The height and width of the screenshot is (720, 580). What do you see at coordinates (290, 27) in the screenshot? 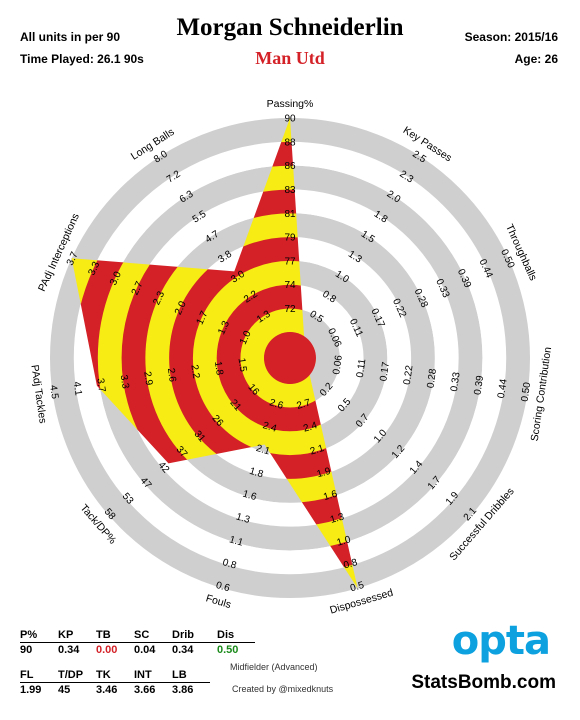
I see `player-name: Morgan Schneiderlin` at bounding box center [290, 27].